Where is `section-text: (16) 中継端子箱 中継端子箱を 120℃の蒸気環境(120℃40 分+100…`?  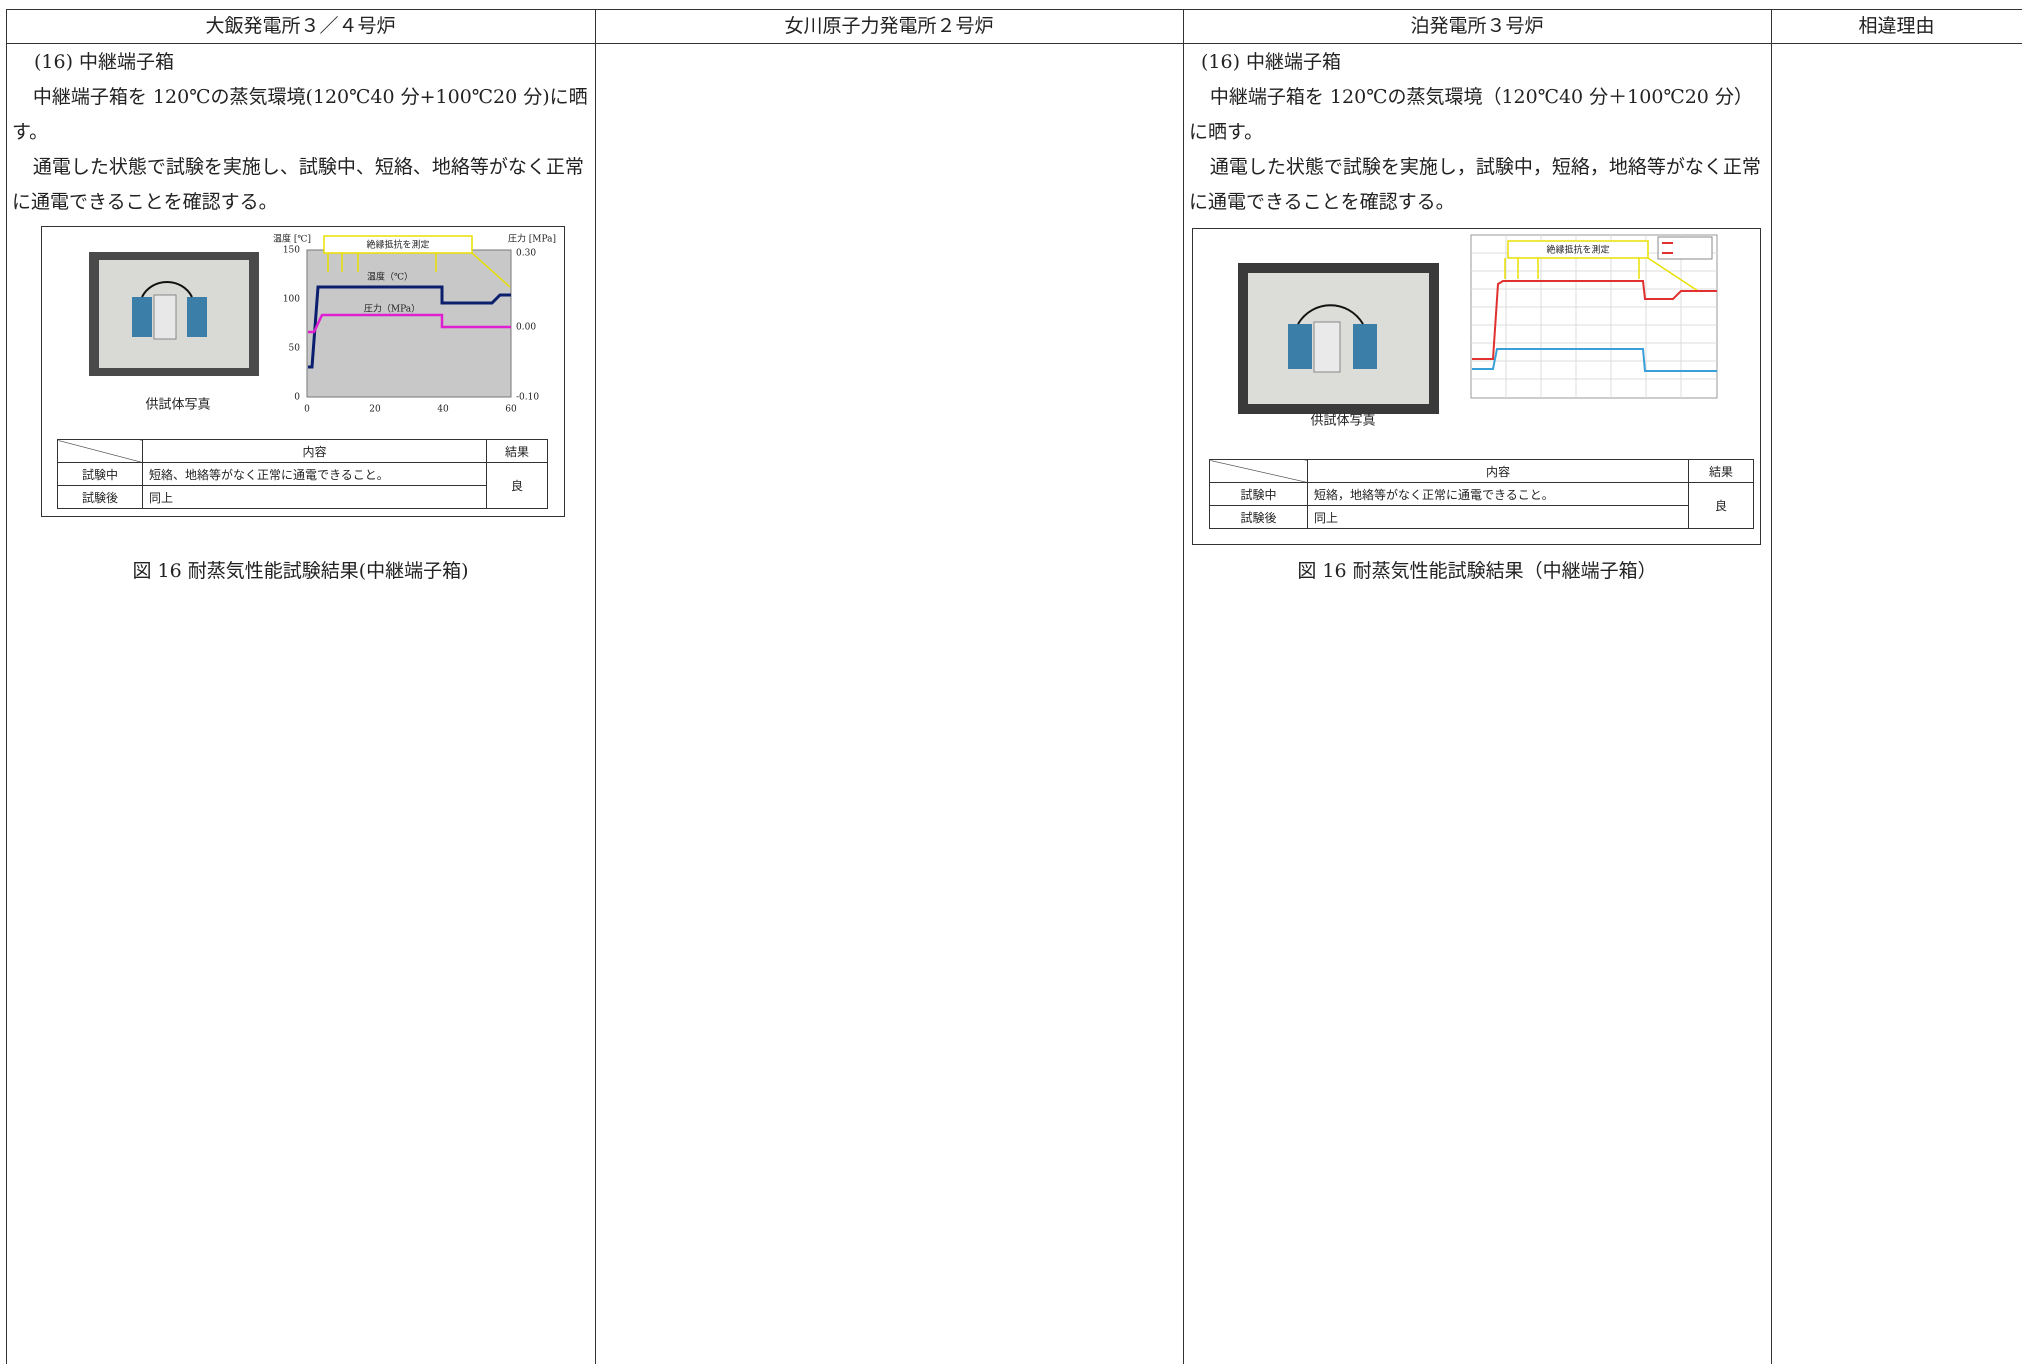 section-text: (16) 中継端子箱 中継端子箱を 120℃の蒸気環境(120℃40 分+100… is located at coordinates (301, 132).